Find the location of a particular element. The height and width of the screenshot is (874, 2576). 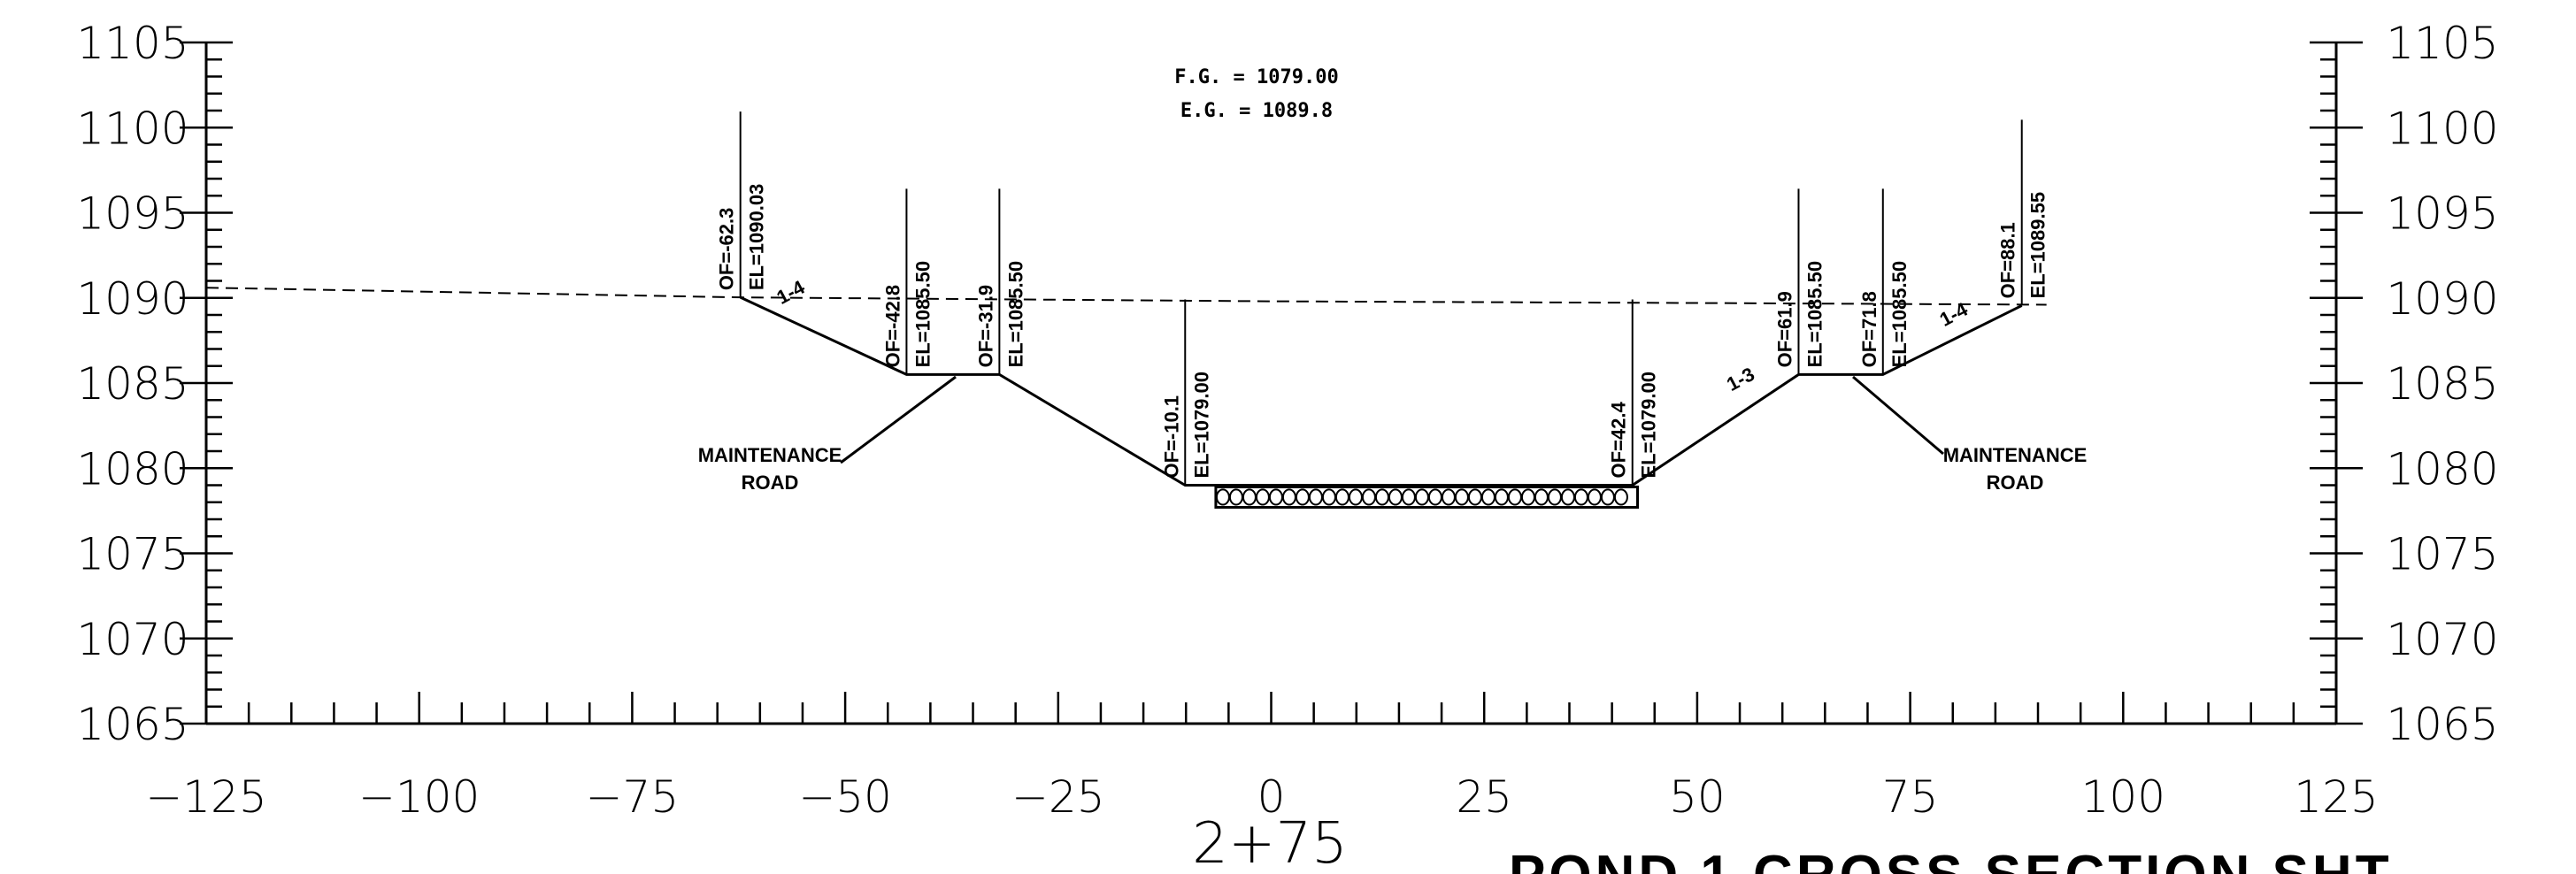

y-tick-label-right: 1085 is located at coordinates (2442, 384).